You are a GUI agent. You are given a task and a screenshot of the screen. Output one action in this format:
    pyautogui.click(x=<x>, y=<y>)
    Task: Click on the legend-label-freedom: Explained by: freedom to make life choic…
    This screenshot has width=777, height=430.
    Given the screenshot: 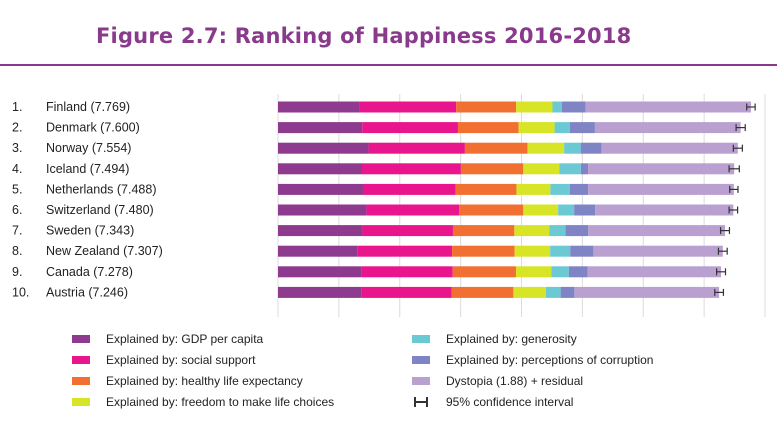 What is the action you would take?
    pyautogui.click(x=220, y=402)
    